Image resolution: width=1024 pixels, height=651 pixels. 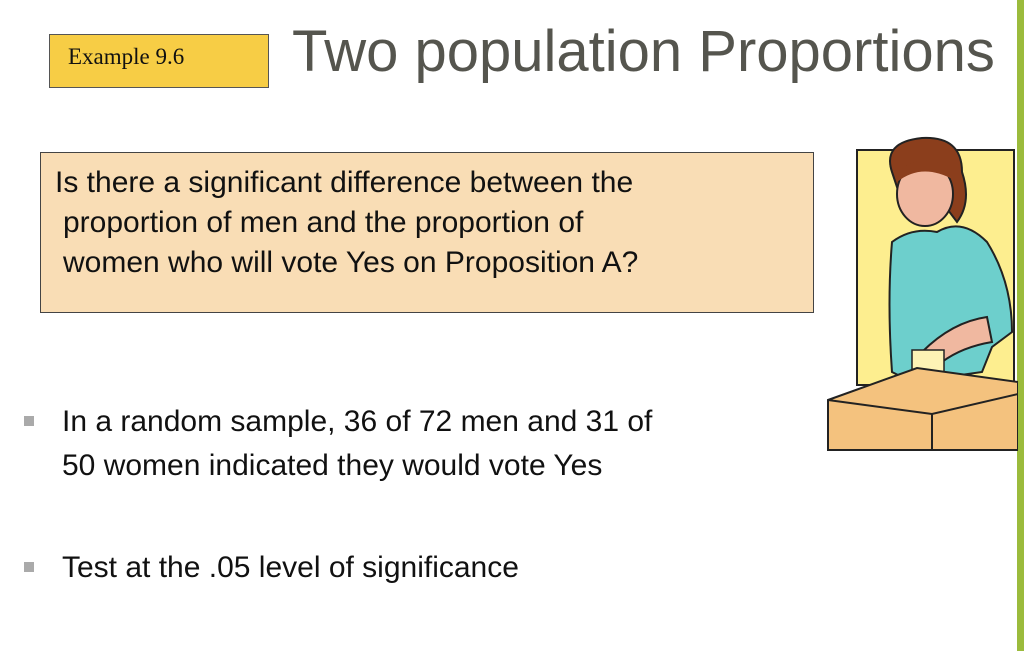 What do you see at coordinates (159, 61) in the screenshot?
I see `example-tag: Example 9.6` at bounding box center [159, 61].